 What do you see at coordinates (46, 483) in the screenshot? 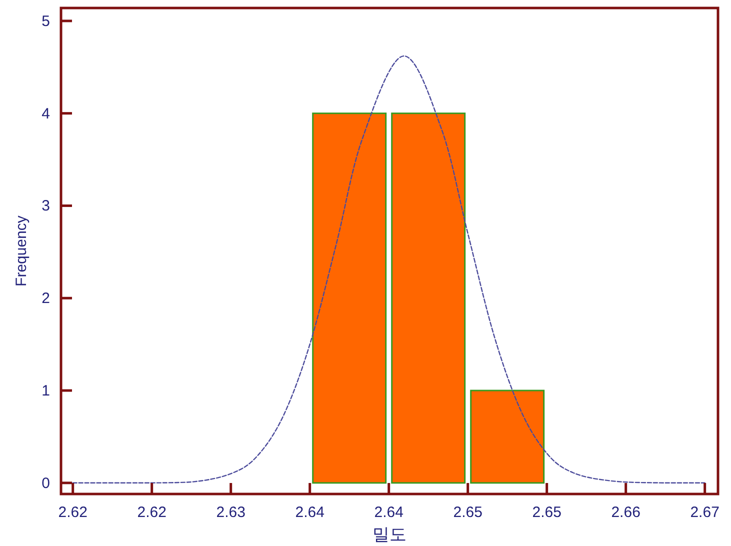
I see `y-tick-label: 0` at bounding box center [46, 483].